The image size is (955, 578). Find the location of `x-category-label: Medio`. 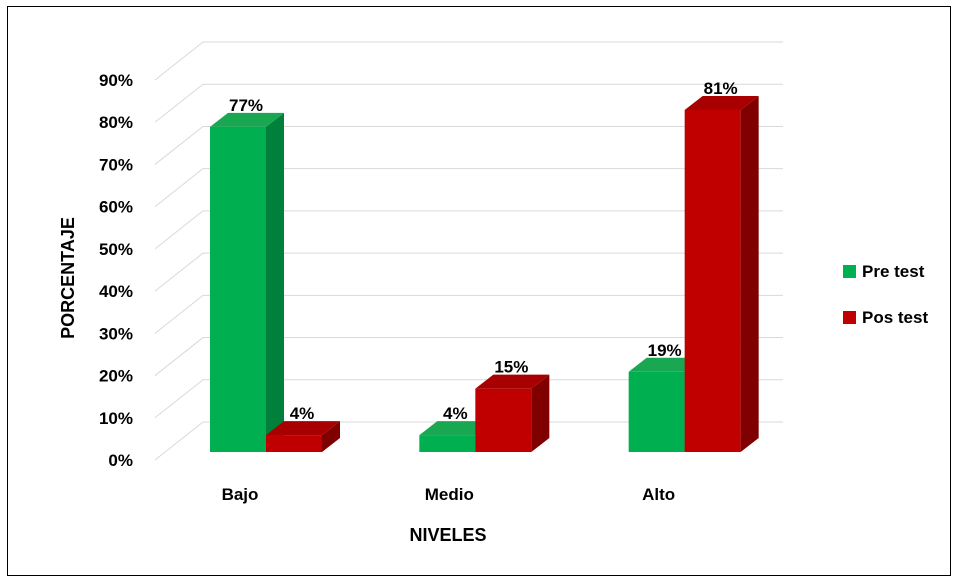

x-category-label: Medio is located at coordinates (449, 494).